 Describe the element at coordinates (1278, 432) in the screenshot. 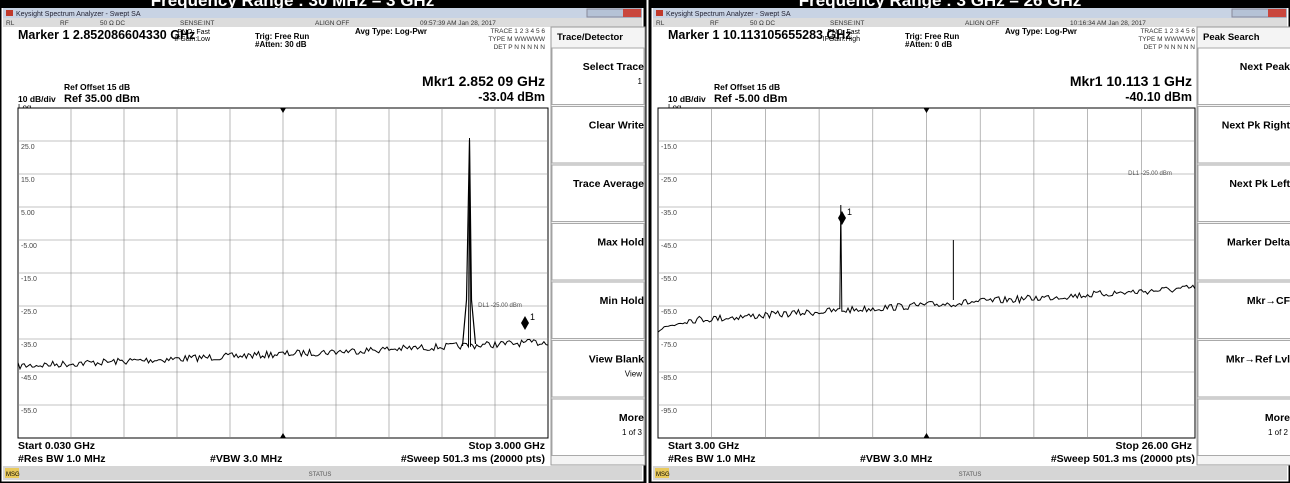

I see `softkey-sub: 1 of 2` at that location.